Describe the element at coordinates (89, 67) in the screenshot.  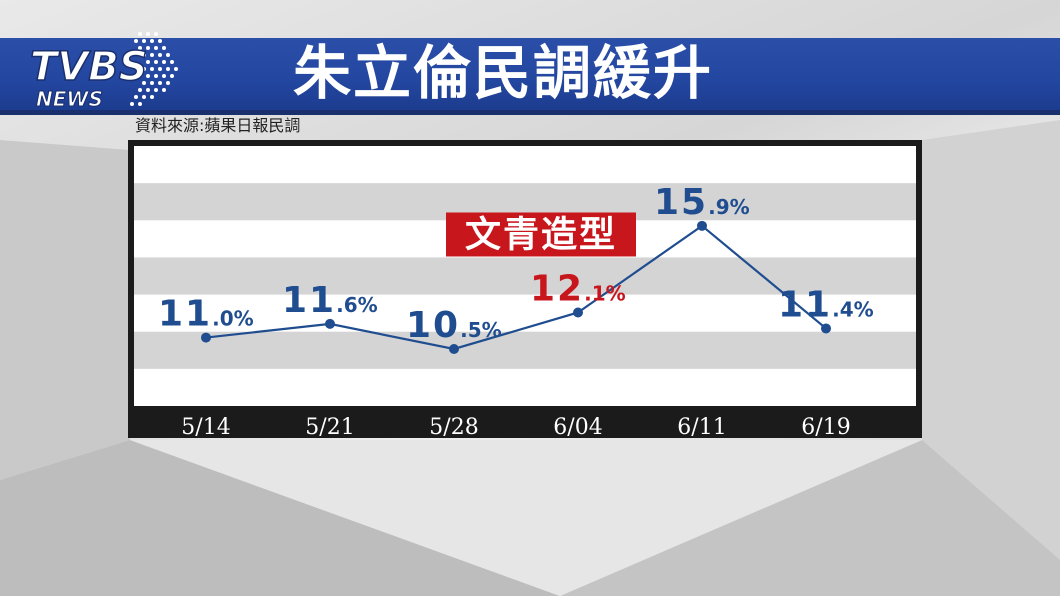
I see `logo-text: TVBS` at that location.